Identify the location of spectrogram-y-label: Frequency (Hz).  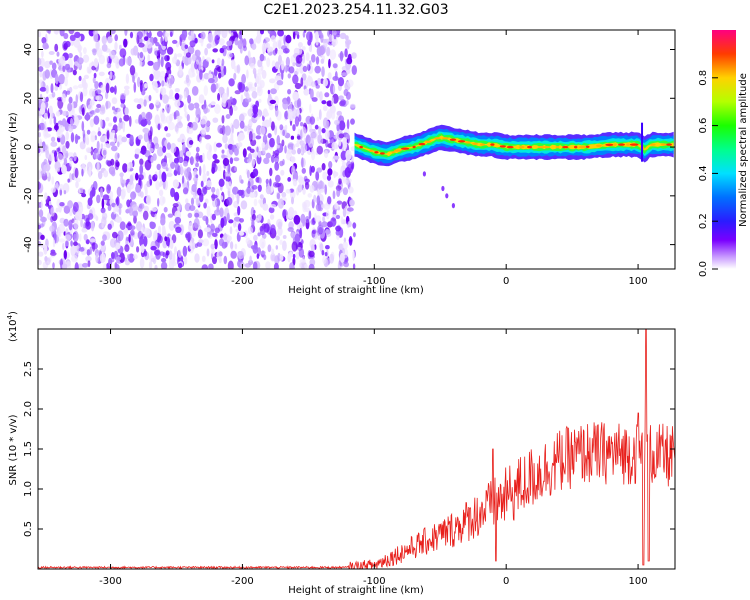
(13, 150).